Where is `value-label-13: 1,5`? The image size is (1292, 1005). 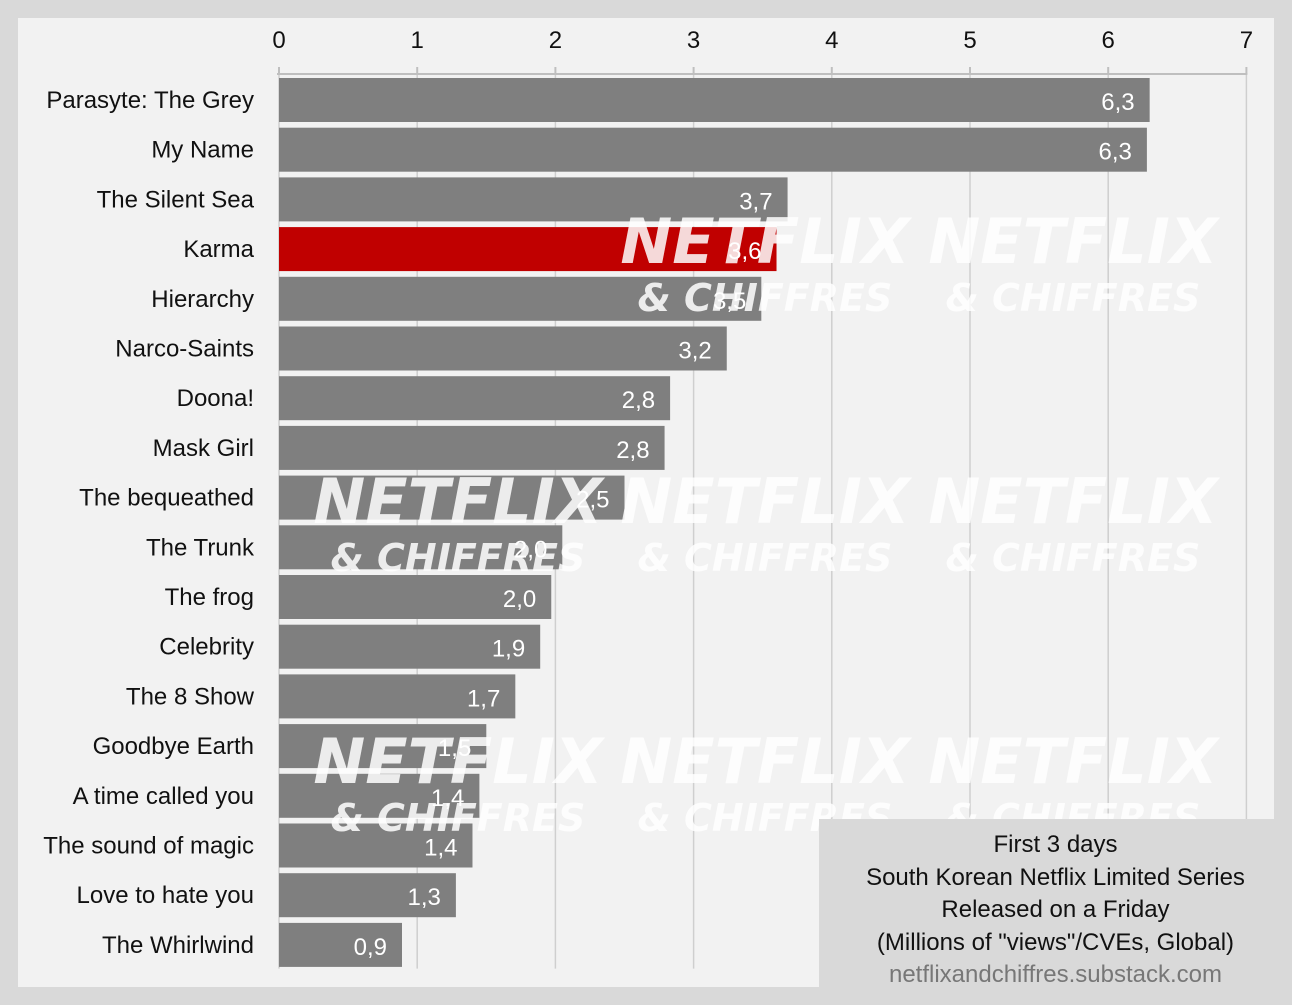
value-label-13: 1,5 is located at coordinates (454, 748).